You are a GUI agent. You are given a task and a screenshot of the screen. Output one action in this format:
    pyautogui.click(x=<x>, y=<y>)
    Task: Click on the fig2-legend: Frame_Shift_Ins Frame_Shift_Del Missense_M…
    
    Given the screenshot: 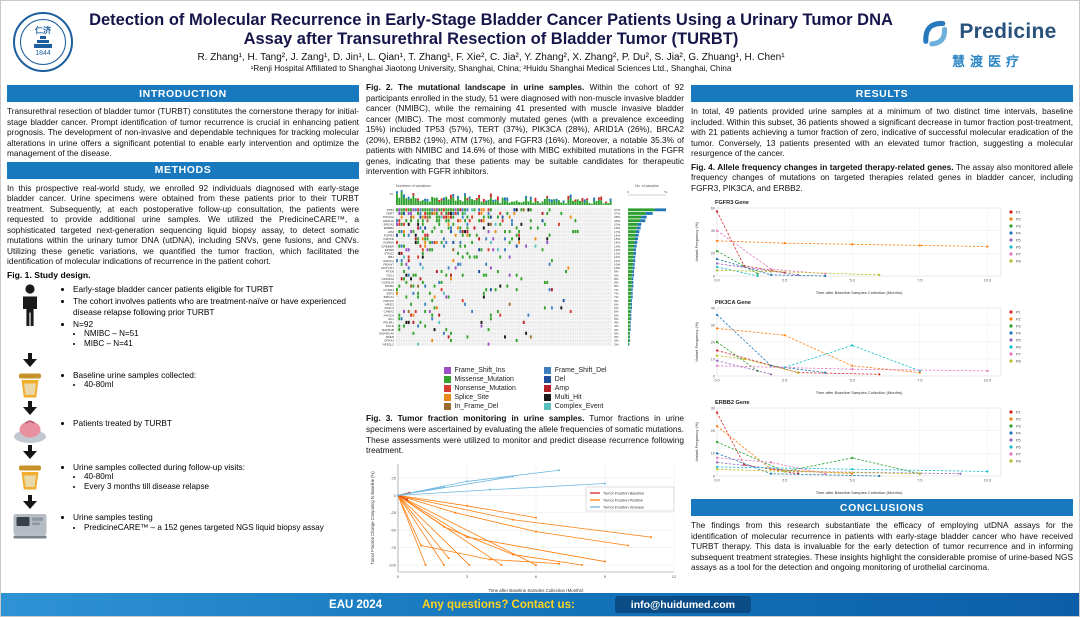 What is the action you would take?
    pyautogui.click(x=525, y=389)
    